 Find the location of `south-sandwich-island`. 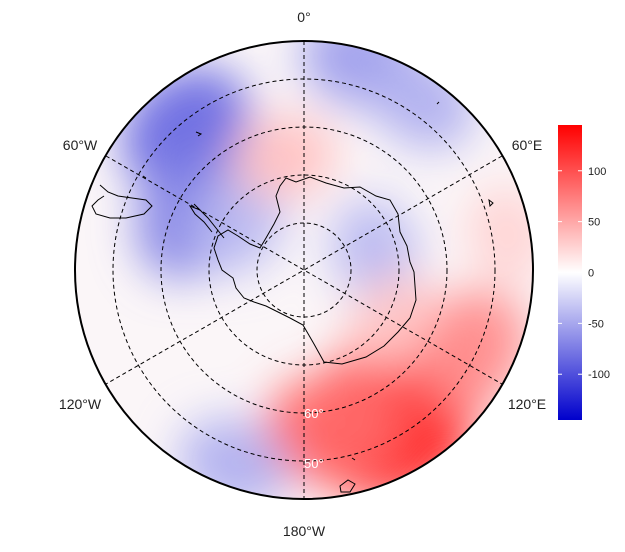

south-sandwich-island is located at coordinates (144, 177).